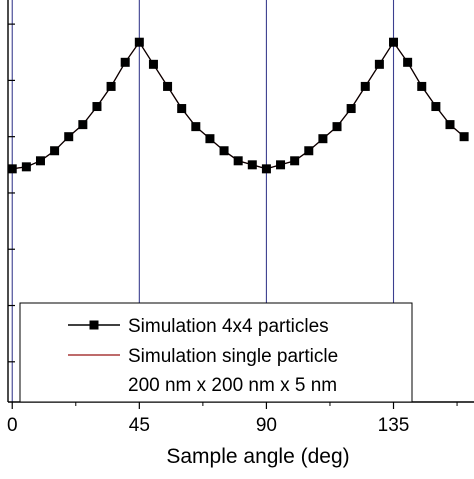 The height and width of the screenshot is (479, 474). Describe the element at coordinates (232, 385) in the screenshot. I see `legend-entry-dimensions: 200 nm x 200 nm x 5 nm` at that location.